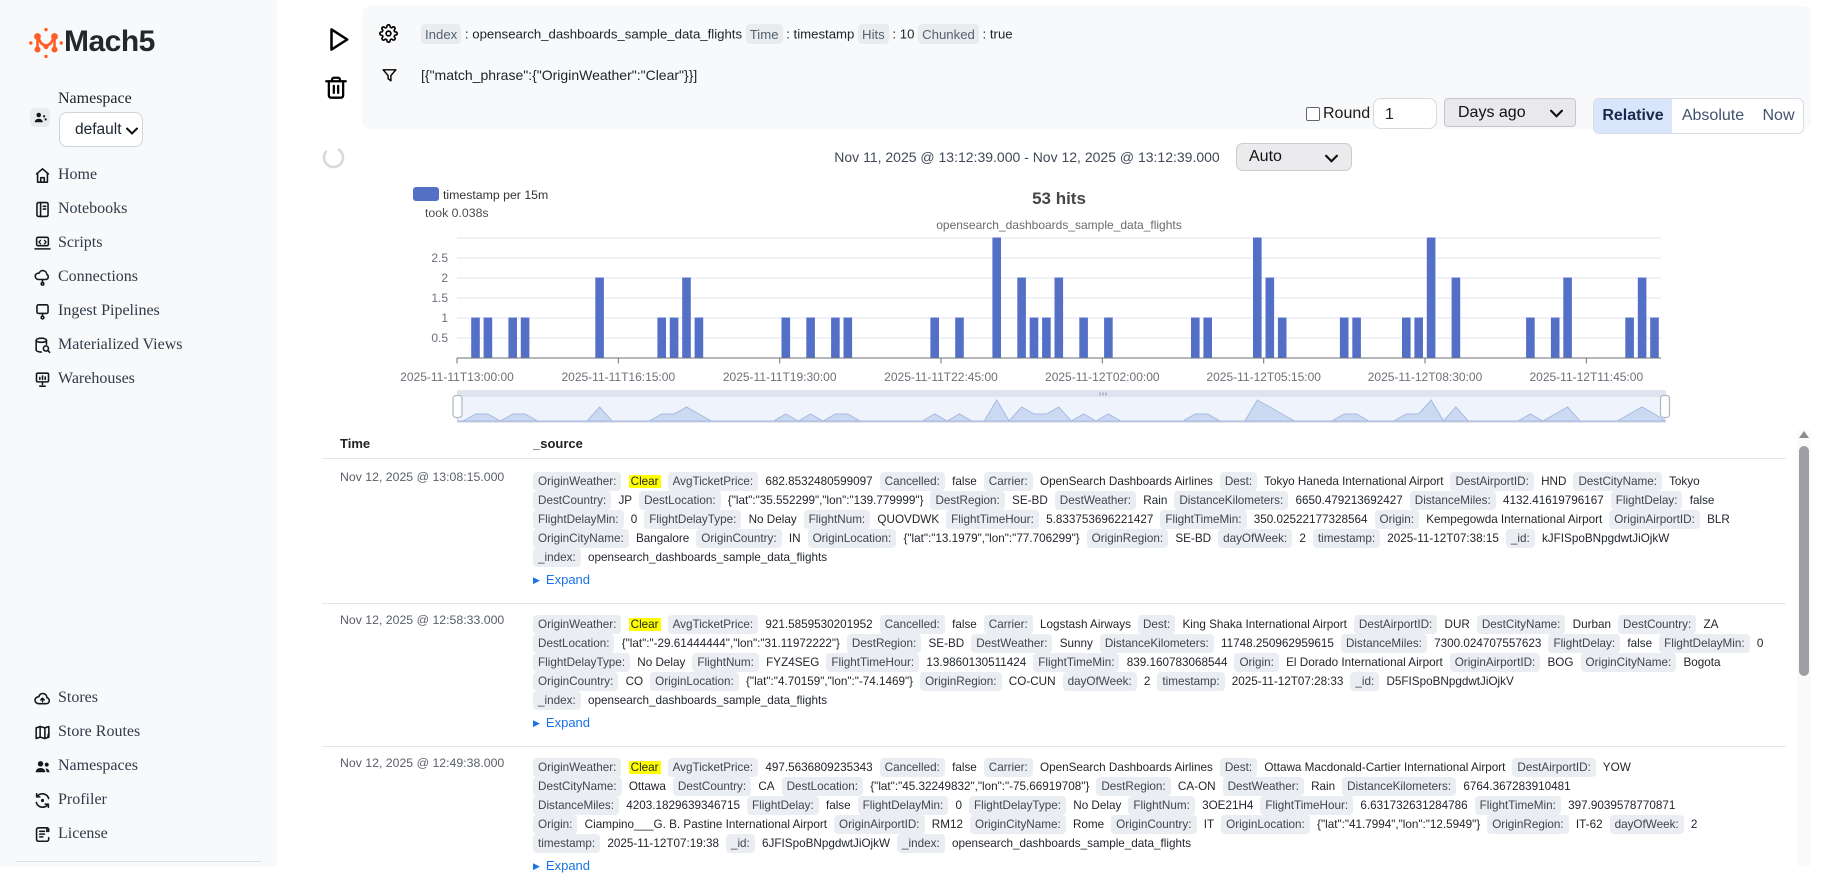 The width and height of the screenshot is (1830, 873). I want to click on svg-text: 1.5, so click(439, 298).